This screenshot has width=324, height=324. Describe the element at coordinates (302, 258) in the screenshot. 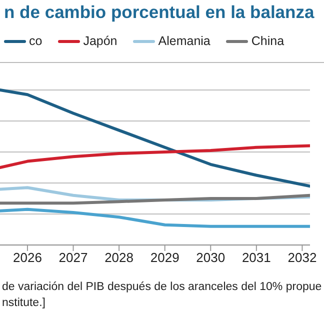

I see `x-tick-label: 2032` at that location.